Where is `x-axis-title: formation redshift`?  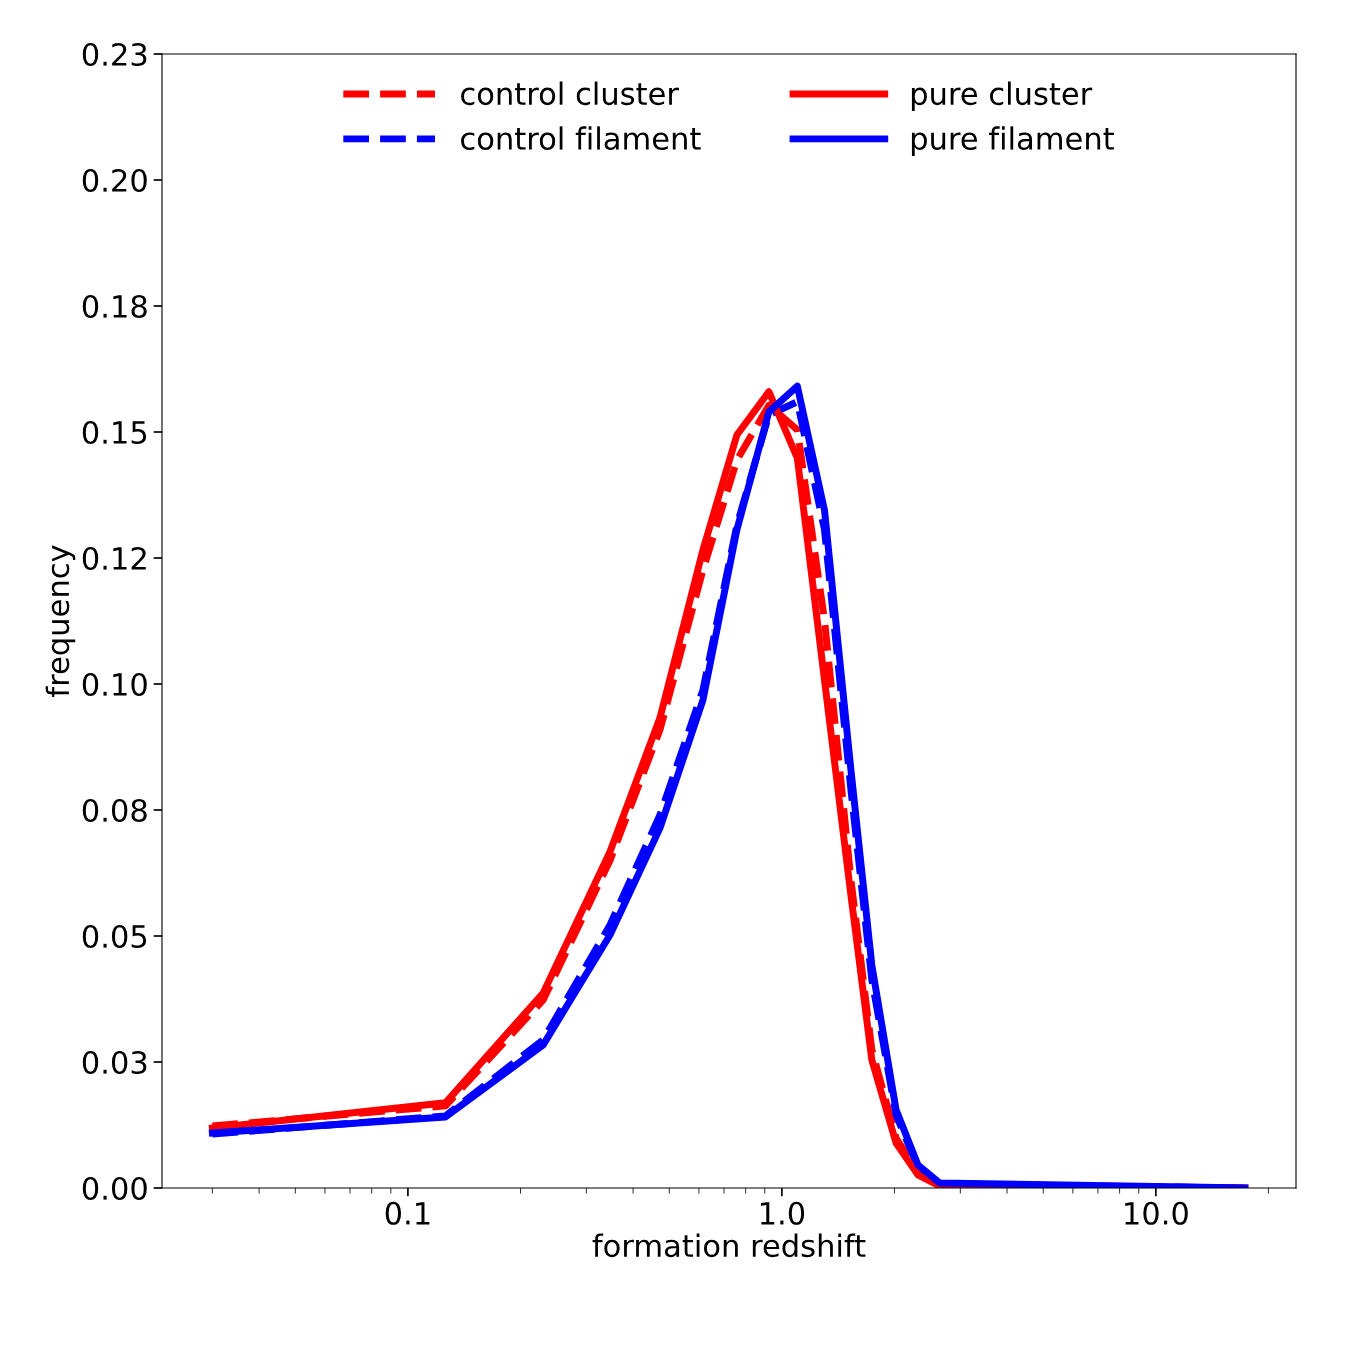
x-axis-title: formation redshift is located at coordinates (729, 1245).